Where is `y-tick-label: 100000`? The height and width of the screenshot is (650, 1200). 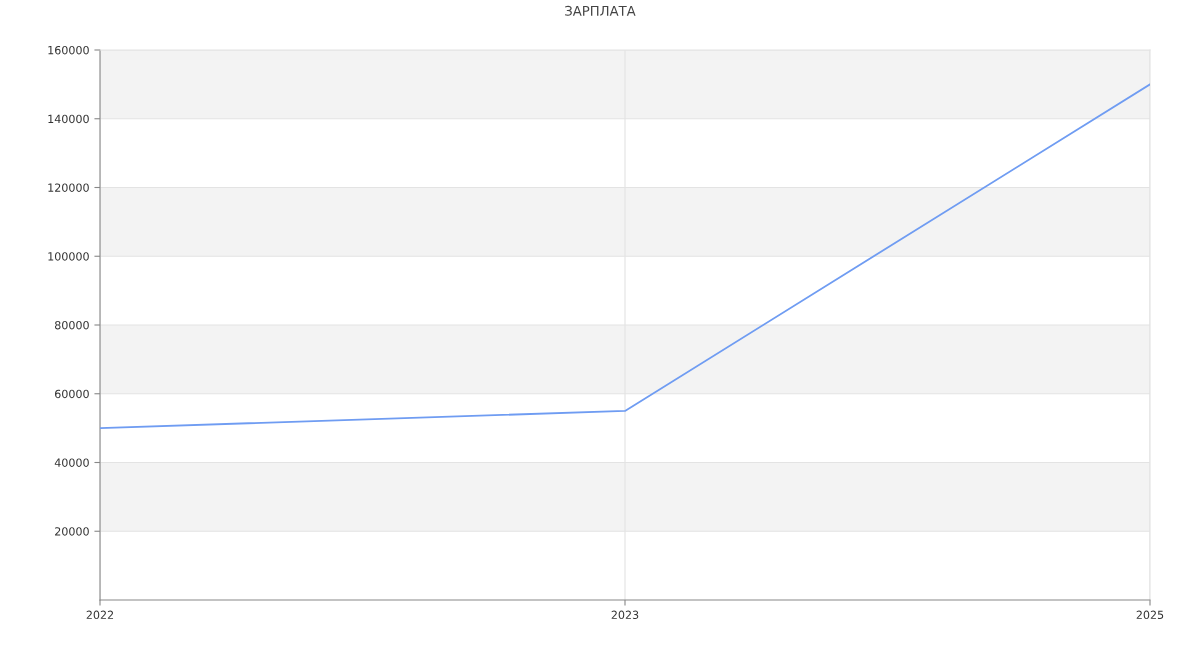
y-tick-label: 100000 is located at coordinates (68, 256).